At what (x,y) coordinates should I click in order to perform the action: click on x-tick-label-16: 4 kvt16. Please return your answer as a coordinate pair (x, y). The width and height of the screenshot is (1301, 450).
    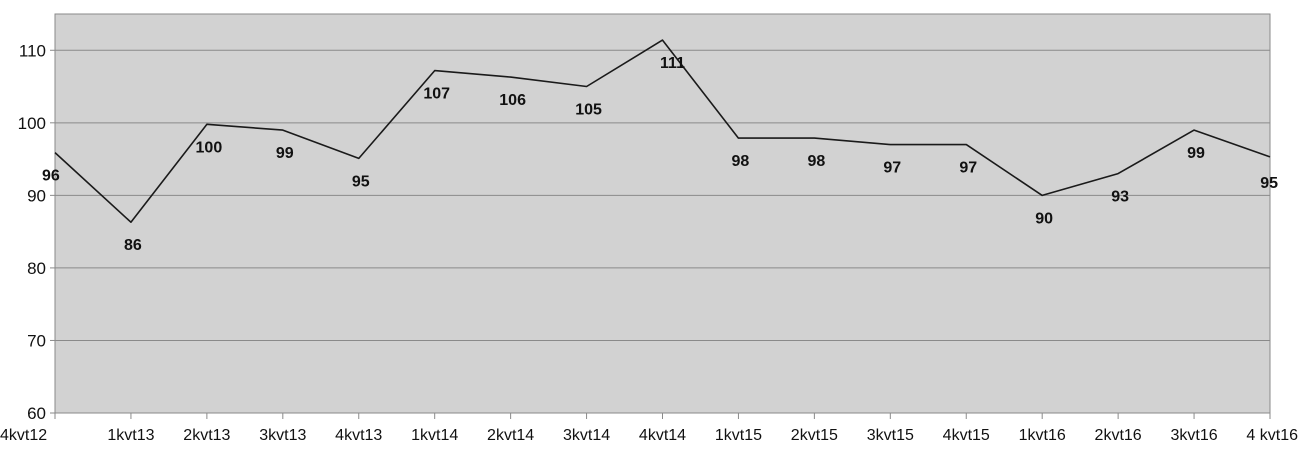
    Looking at the image, I should click on (1272, 435).